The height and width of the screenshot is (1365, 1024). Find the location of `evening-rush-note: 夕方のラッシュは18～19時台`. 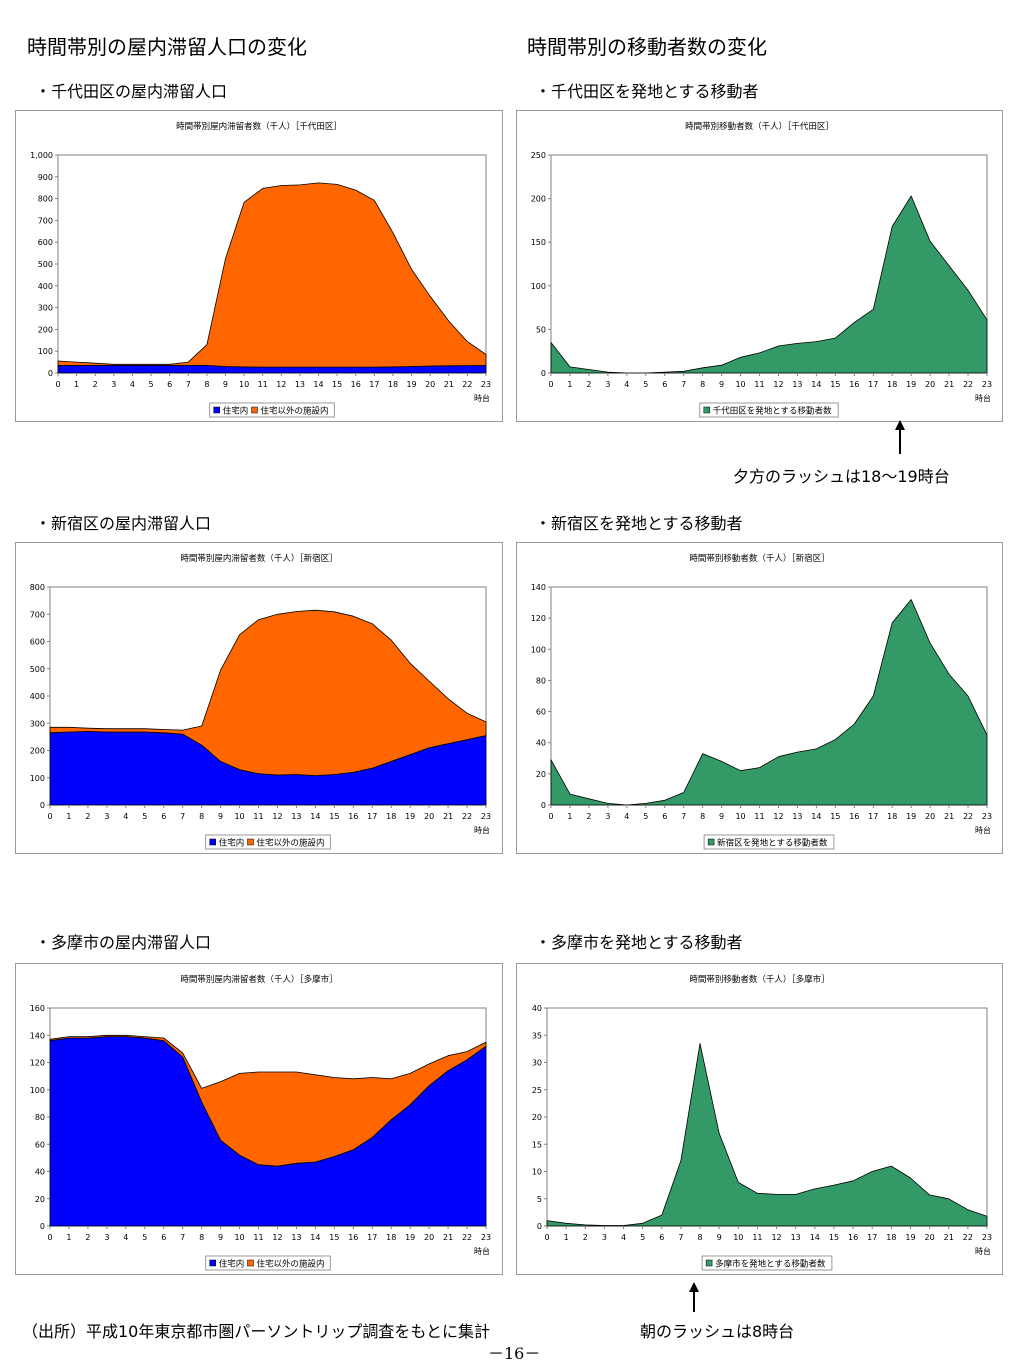

evening-rush-note: 夕方のラッシュは18～19時台 is located at coordinates (841, 476).